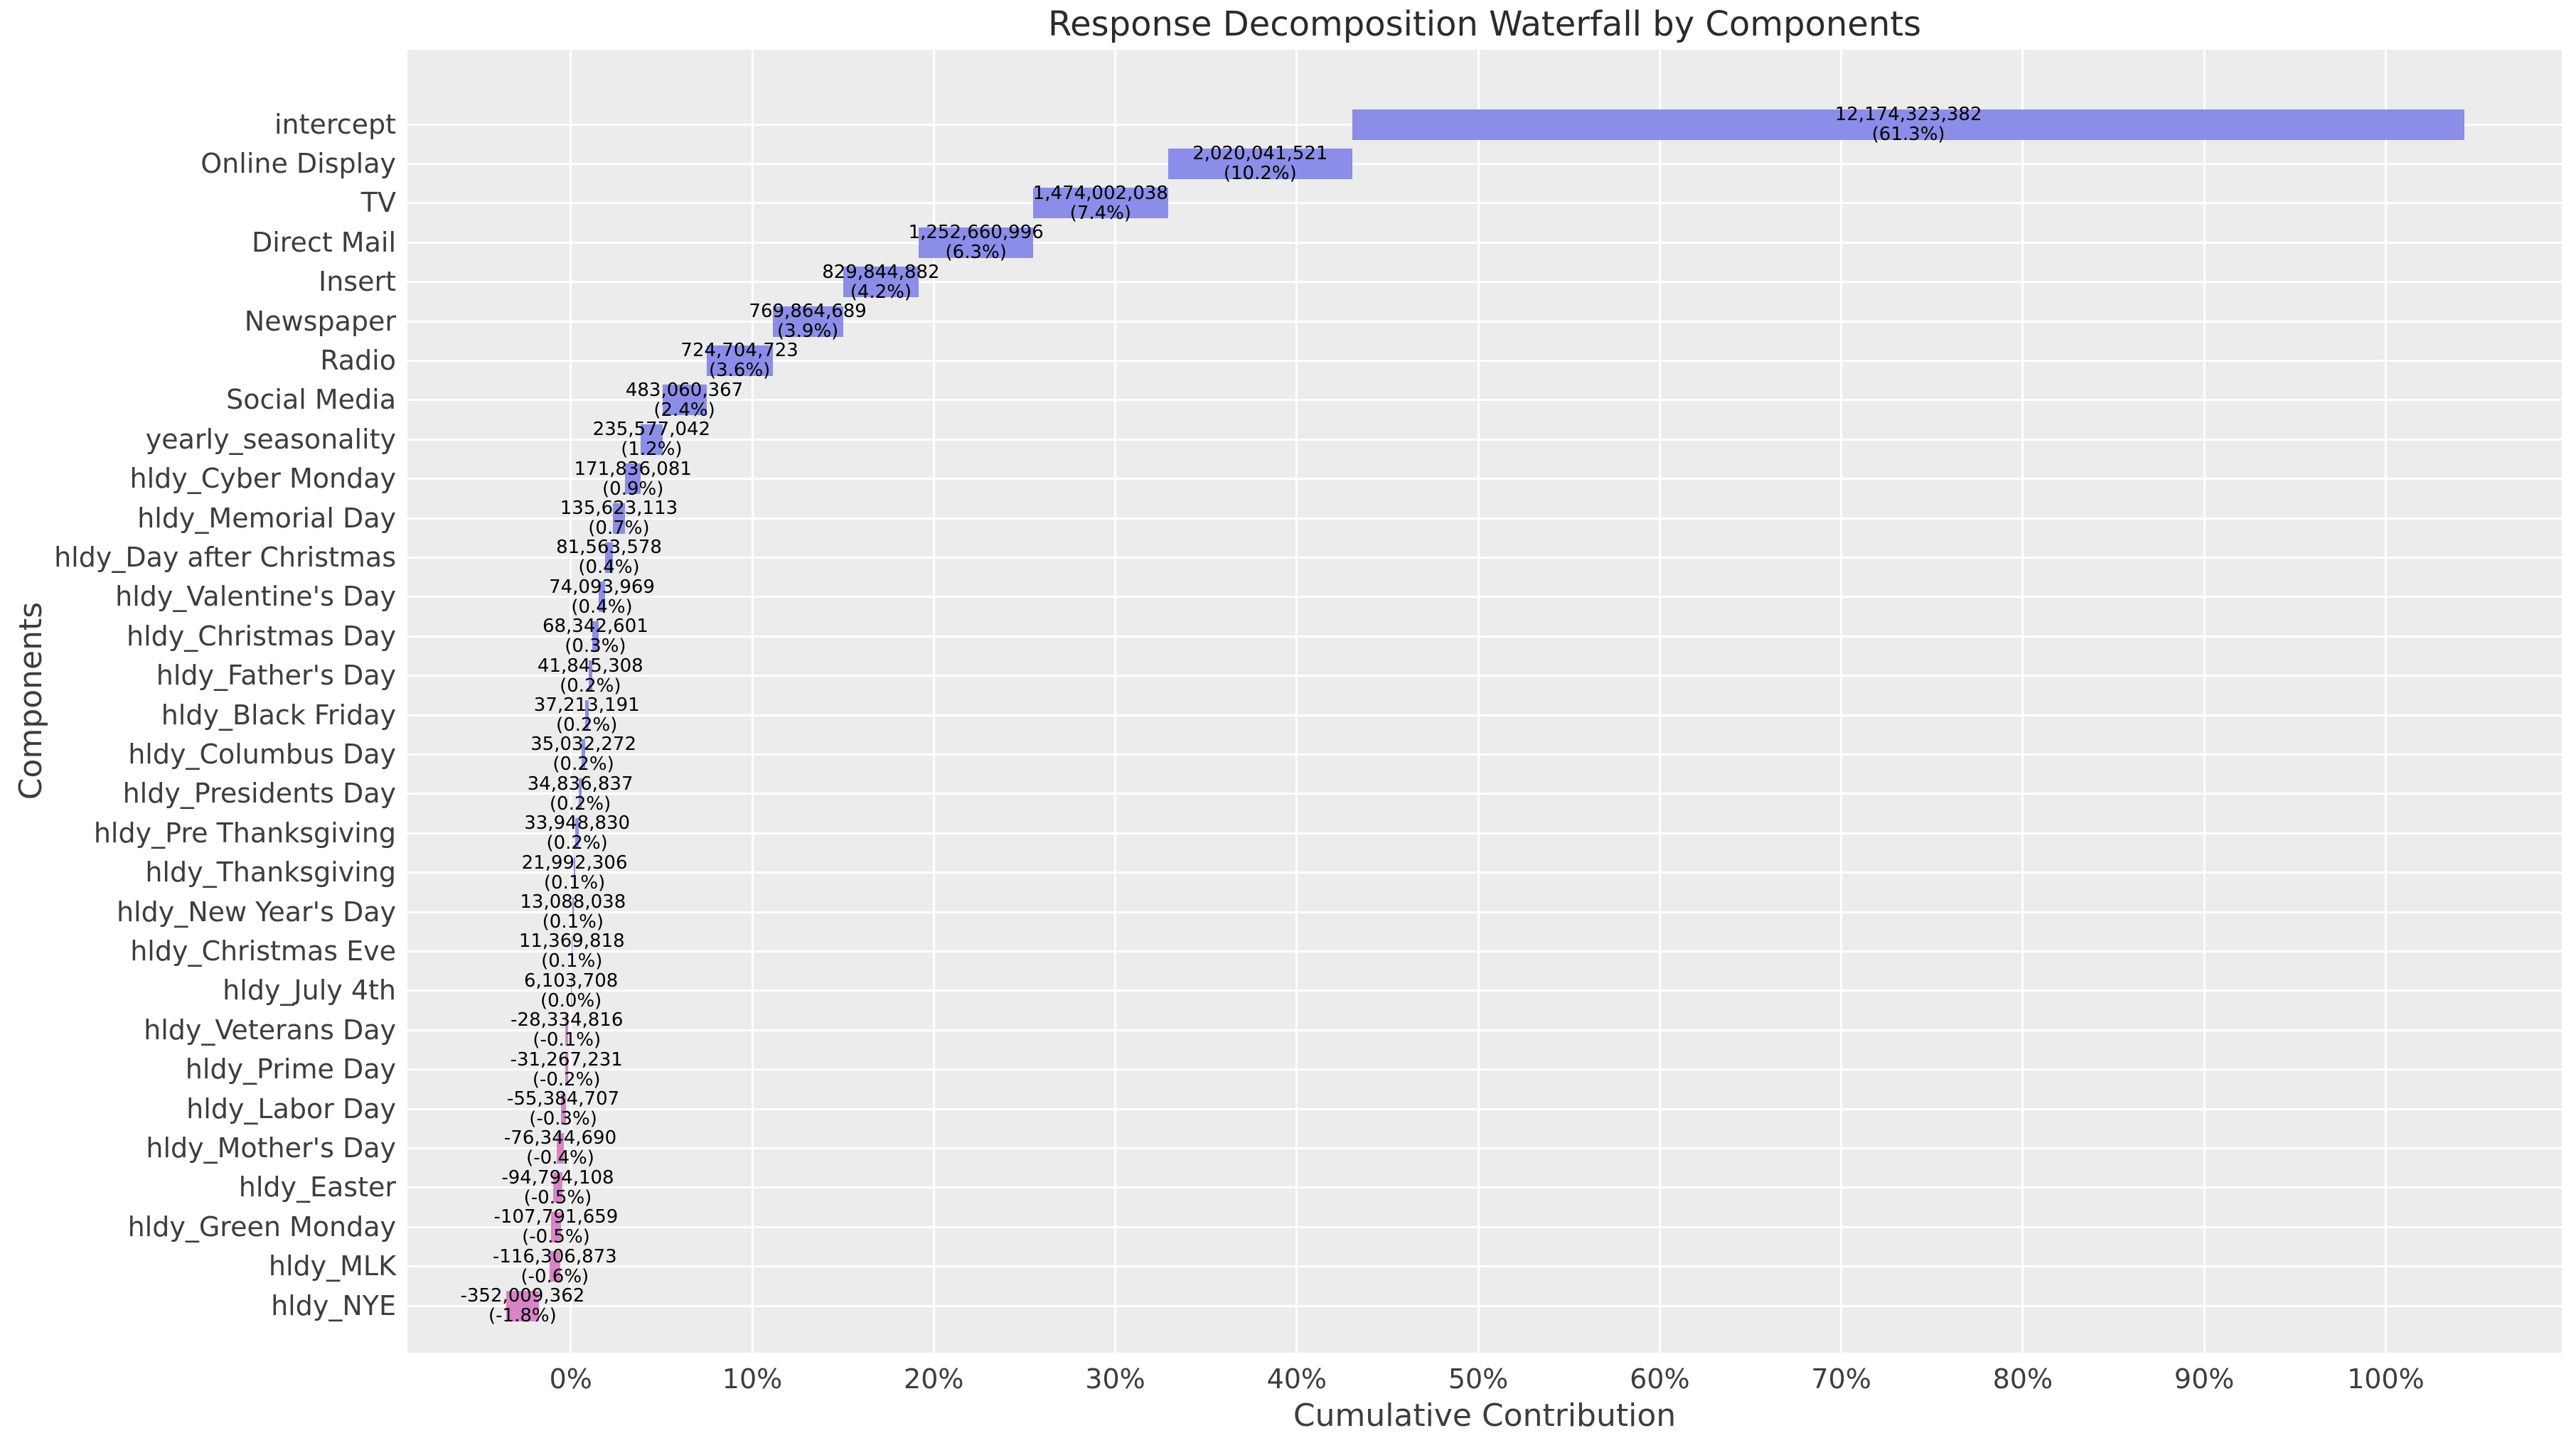 The height and width of the screenshot is (1438, 2576). Describe the element at coordinates (2023, 1379) in the screenshot. I see `x-tick-label: 80%` at that location.